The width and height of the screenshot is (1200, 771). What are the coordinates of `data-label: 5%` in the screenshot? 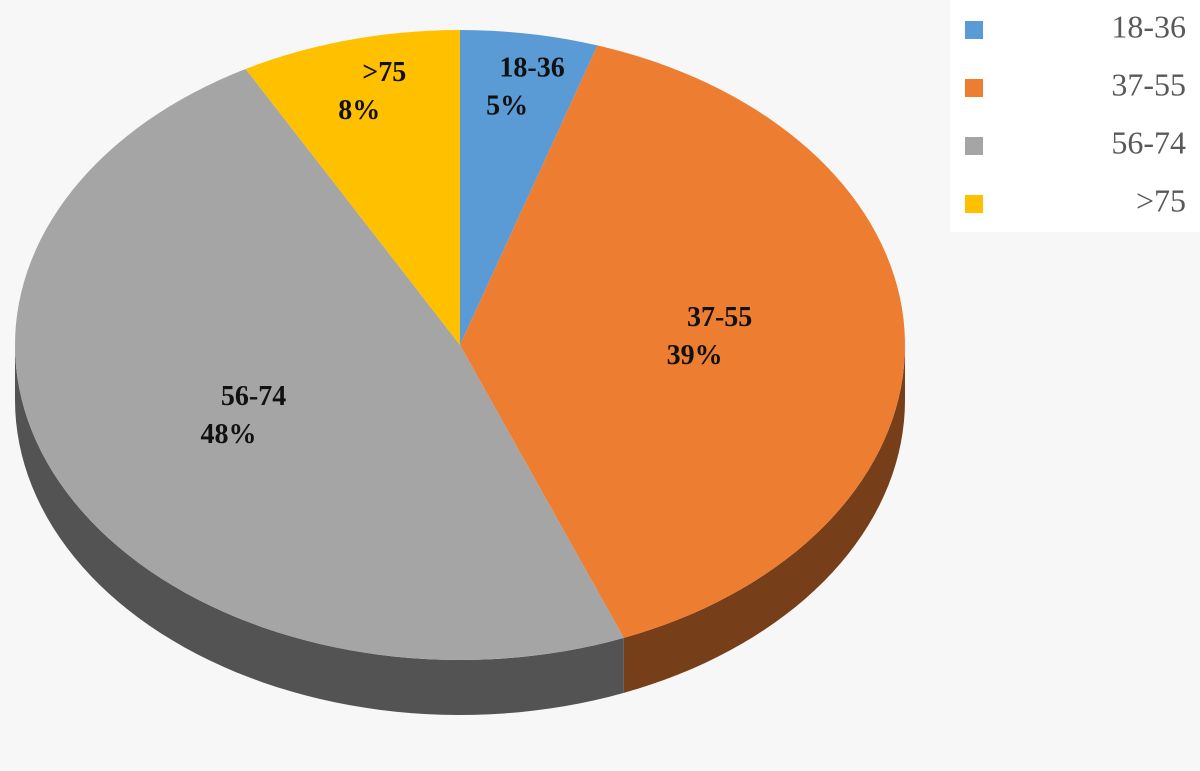 It's located at (507, 105).